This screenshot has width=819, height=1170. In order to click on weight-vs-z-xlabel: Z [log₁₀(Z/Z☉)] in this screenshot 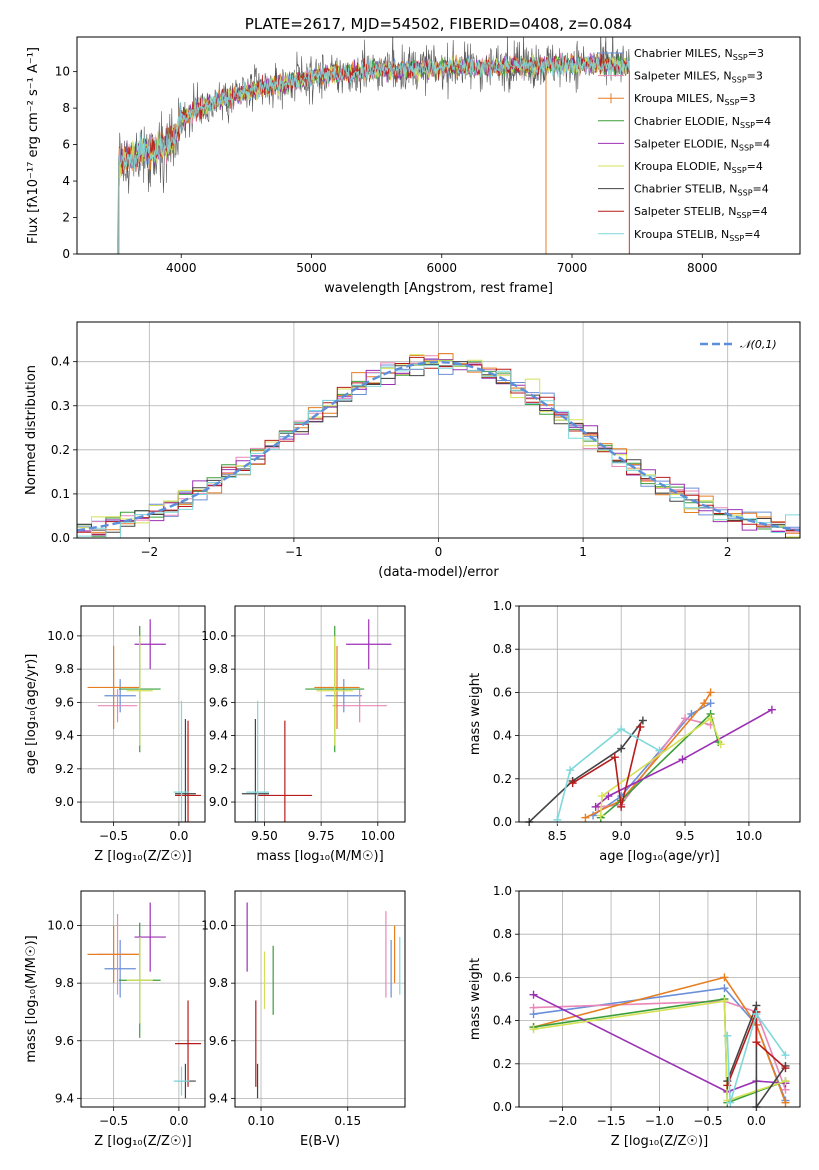, I will do `click(659, 1141)`.